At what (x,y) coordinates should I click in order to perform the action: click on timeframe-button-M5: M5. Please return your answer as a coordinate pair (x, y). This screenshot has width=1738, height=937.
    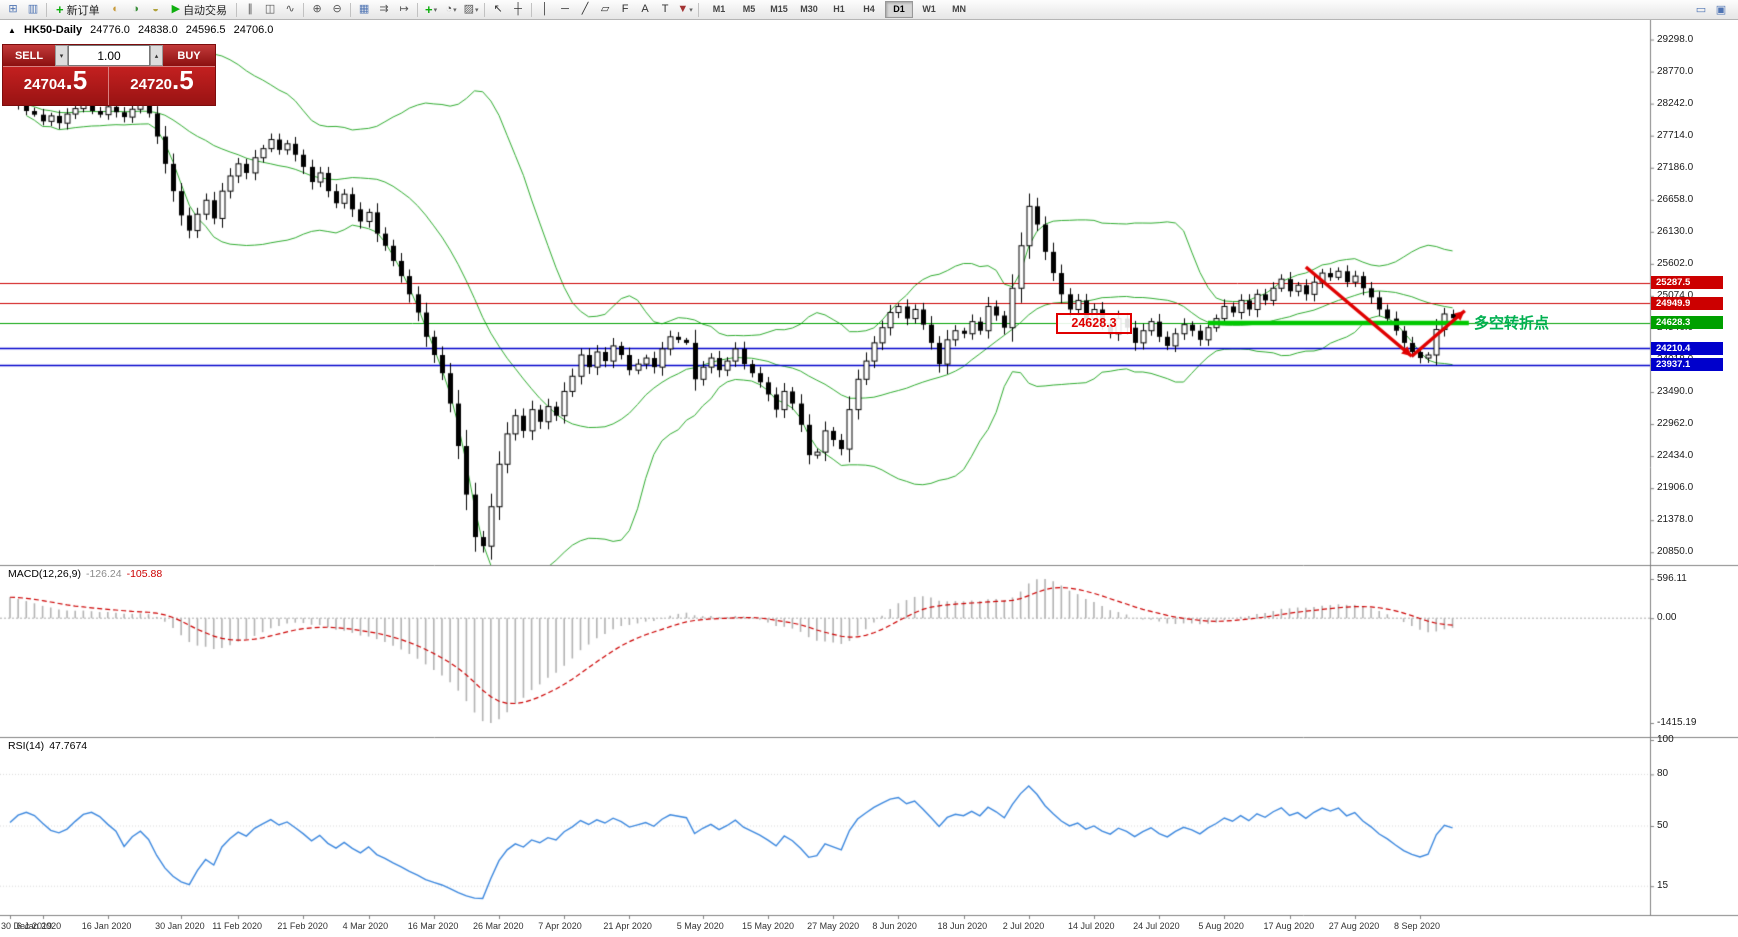
    Looking at the image, I should click on (749, 9).